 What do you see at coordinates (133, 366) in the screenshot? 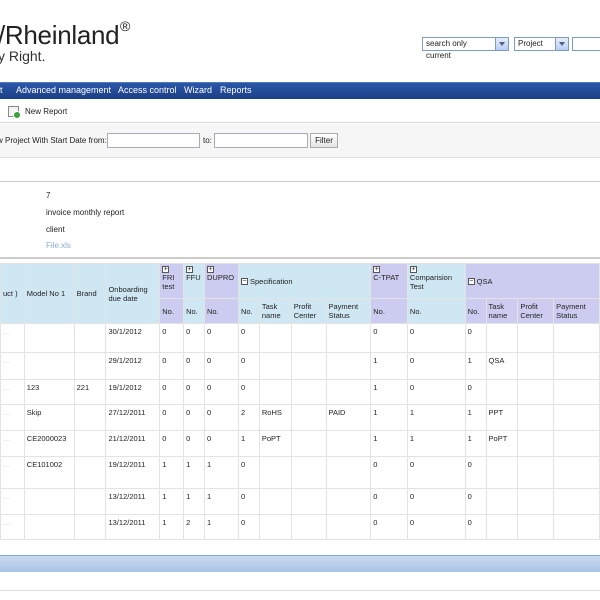
I see `cell-due-date: 29/1/2012` at bounding box center [133, 366].